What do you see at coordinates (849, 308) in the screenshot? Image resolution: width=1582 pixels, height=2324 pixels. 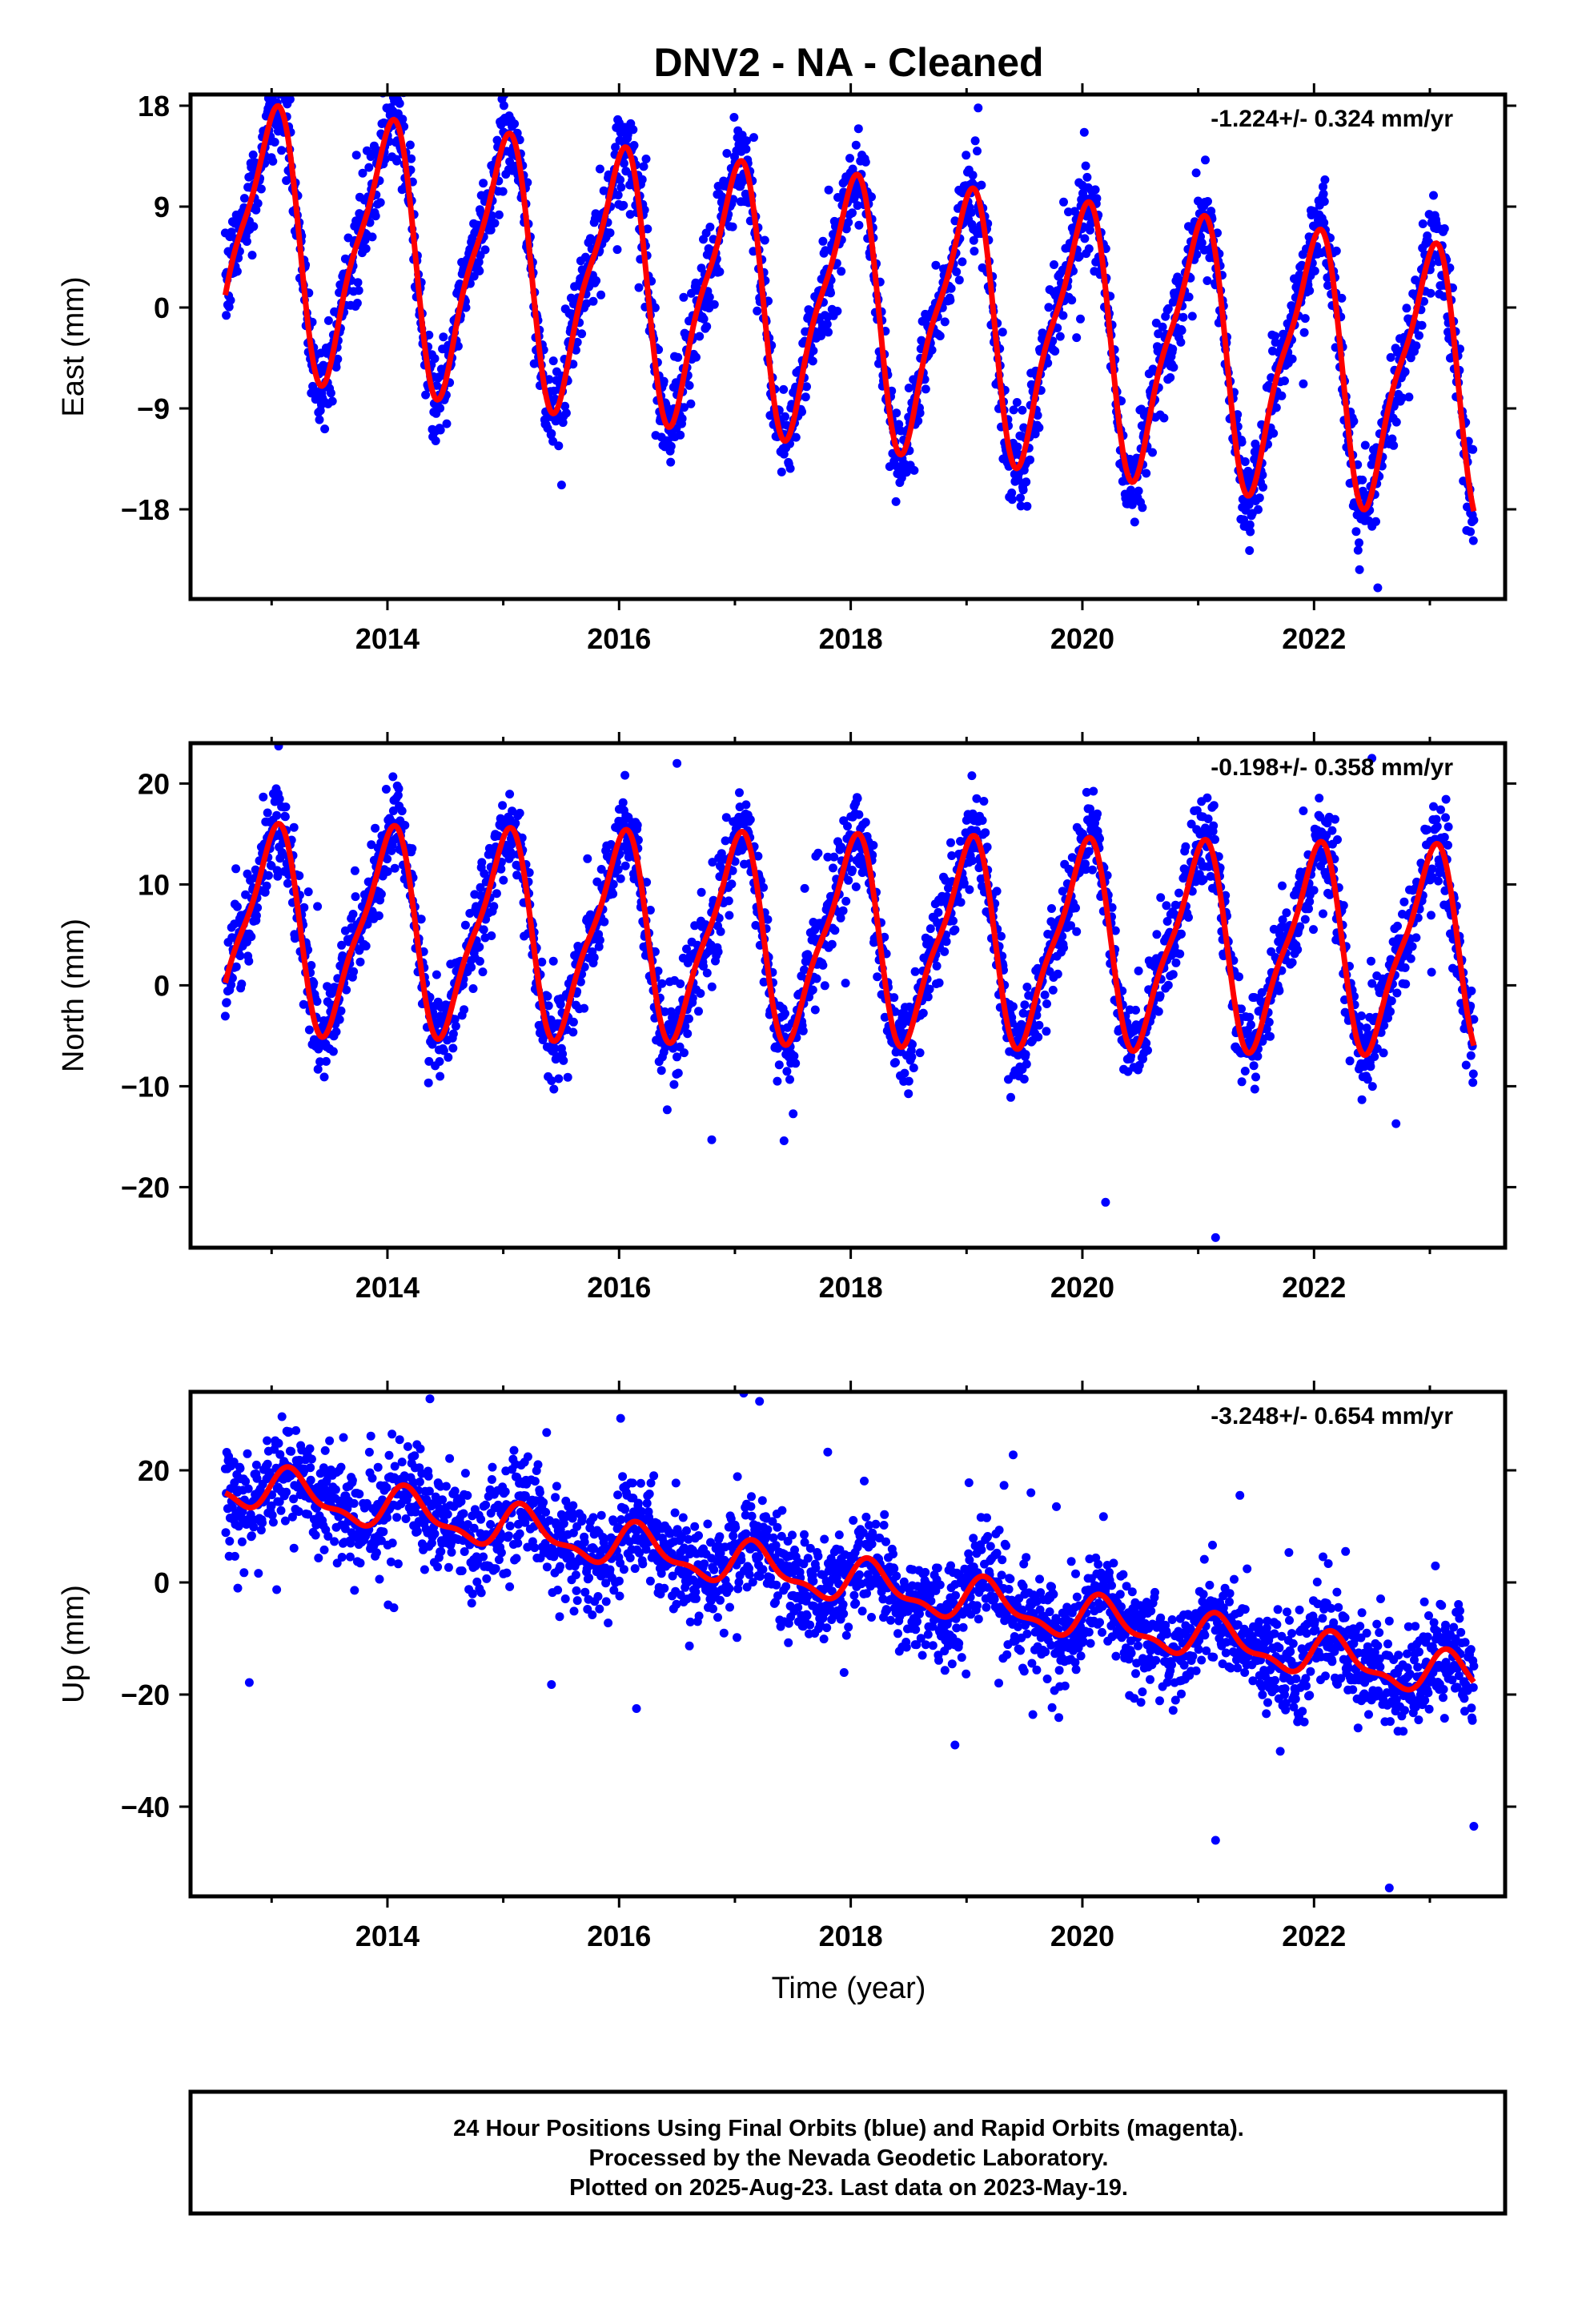 I see `model-curve` at bounding box center [849, 308].